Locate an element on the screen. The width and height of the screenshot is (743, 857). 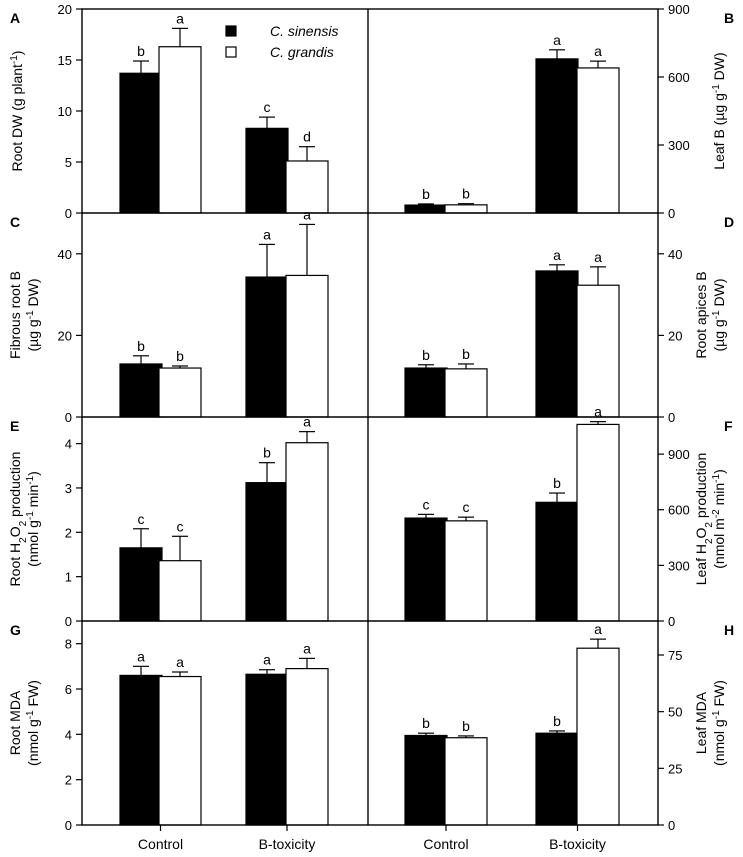
label-run: DW) is located at coordinates (719, 68).